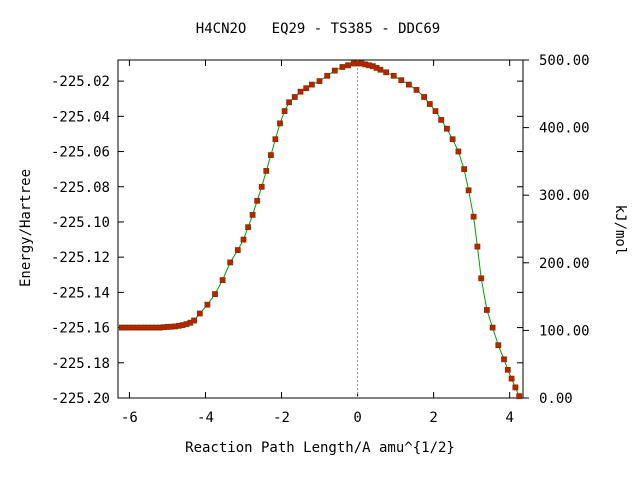 This screenshot has width=640, height=480. What do you see at coordinates (80, 223) in the screenshot?
I see `y-tick-label: -225.10` at bounding box center [80, 223].